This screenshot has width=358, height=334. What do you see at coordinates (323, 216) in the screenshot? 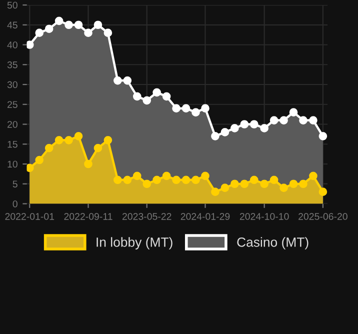
I see `x-tick-label: 2025-06-20` at bounding box center [323, 216].